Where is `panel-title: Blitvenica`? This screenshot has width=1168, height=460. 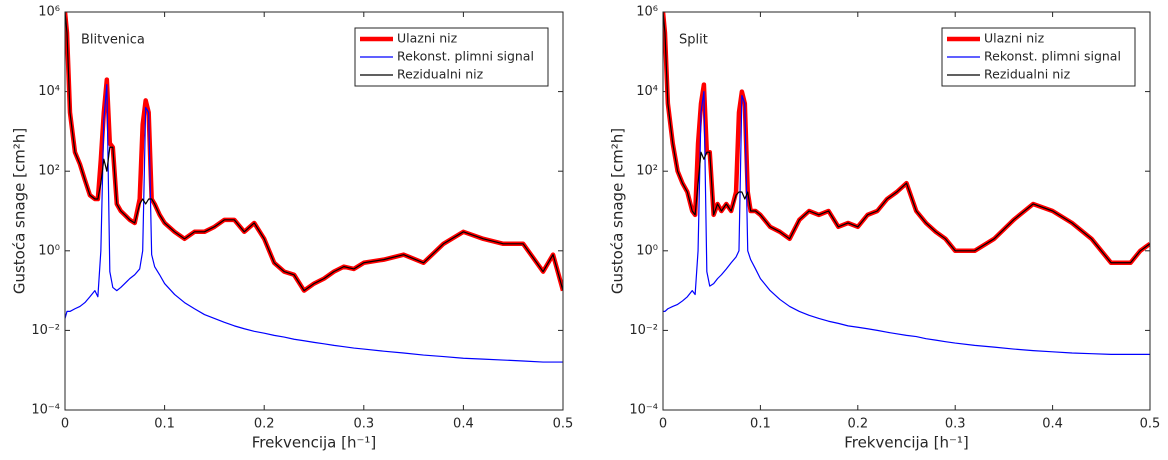 panel-title: Blitvenica is located at coordinates (113, 40).